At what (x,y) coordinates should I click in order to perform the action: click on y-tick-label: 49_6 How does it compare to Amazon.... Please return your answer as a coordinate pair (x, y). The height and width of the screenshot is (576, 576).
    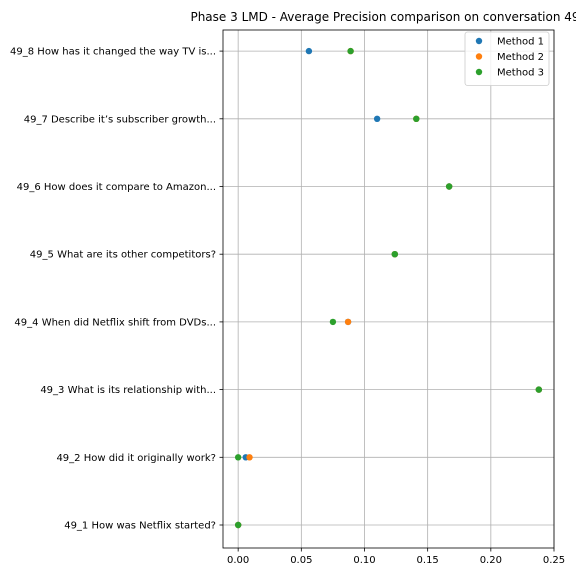
    Looking at the image, I should click on (116, 187).